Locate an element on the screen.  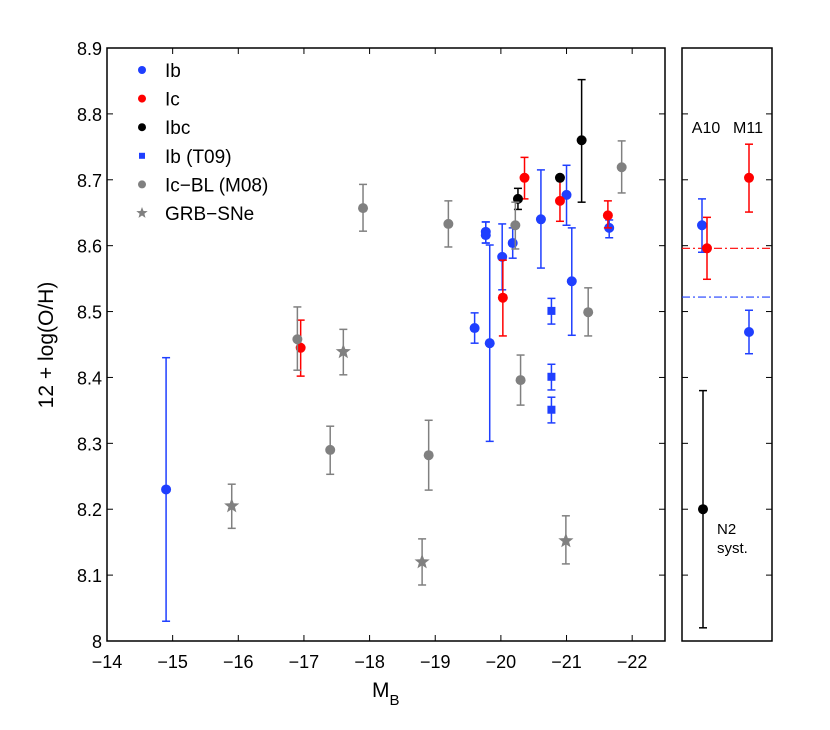
x-axis-label-subscript: B is located at coordinates (395, 700).